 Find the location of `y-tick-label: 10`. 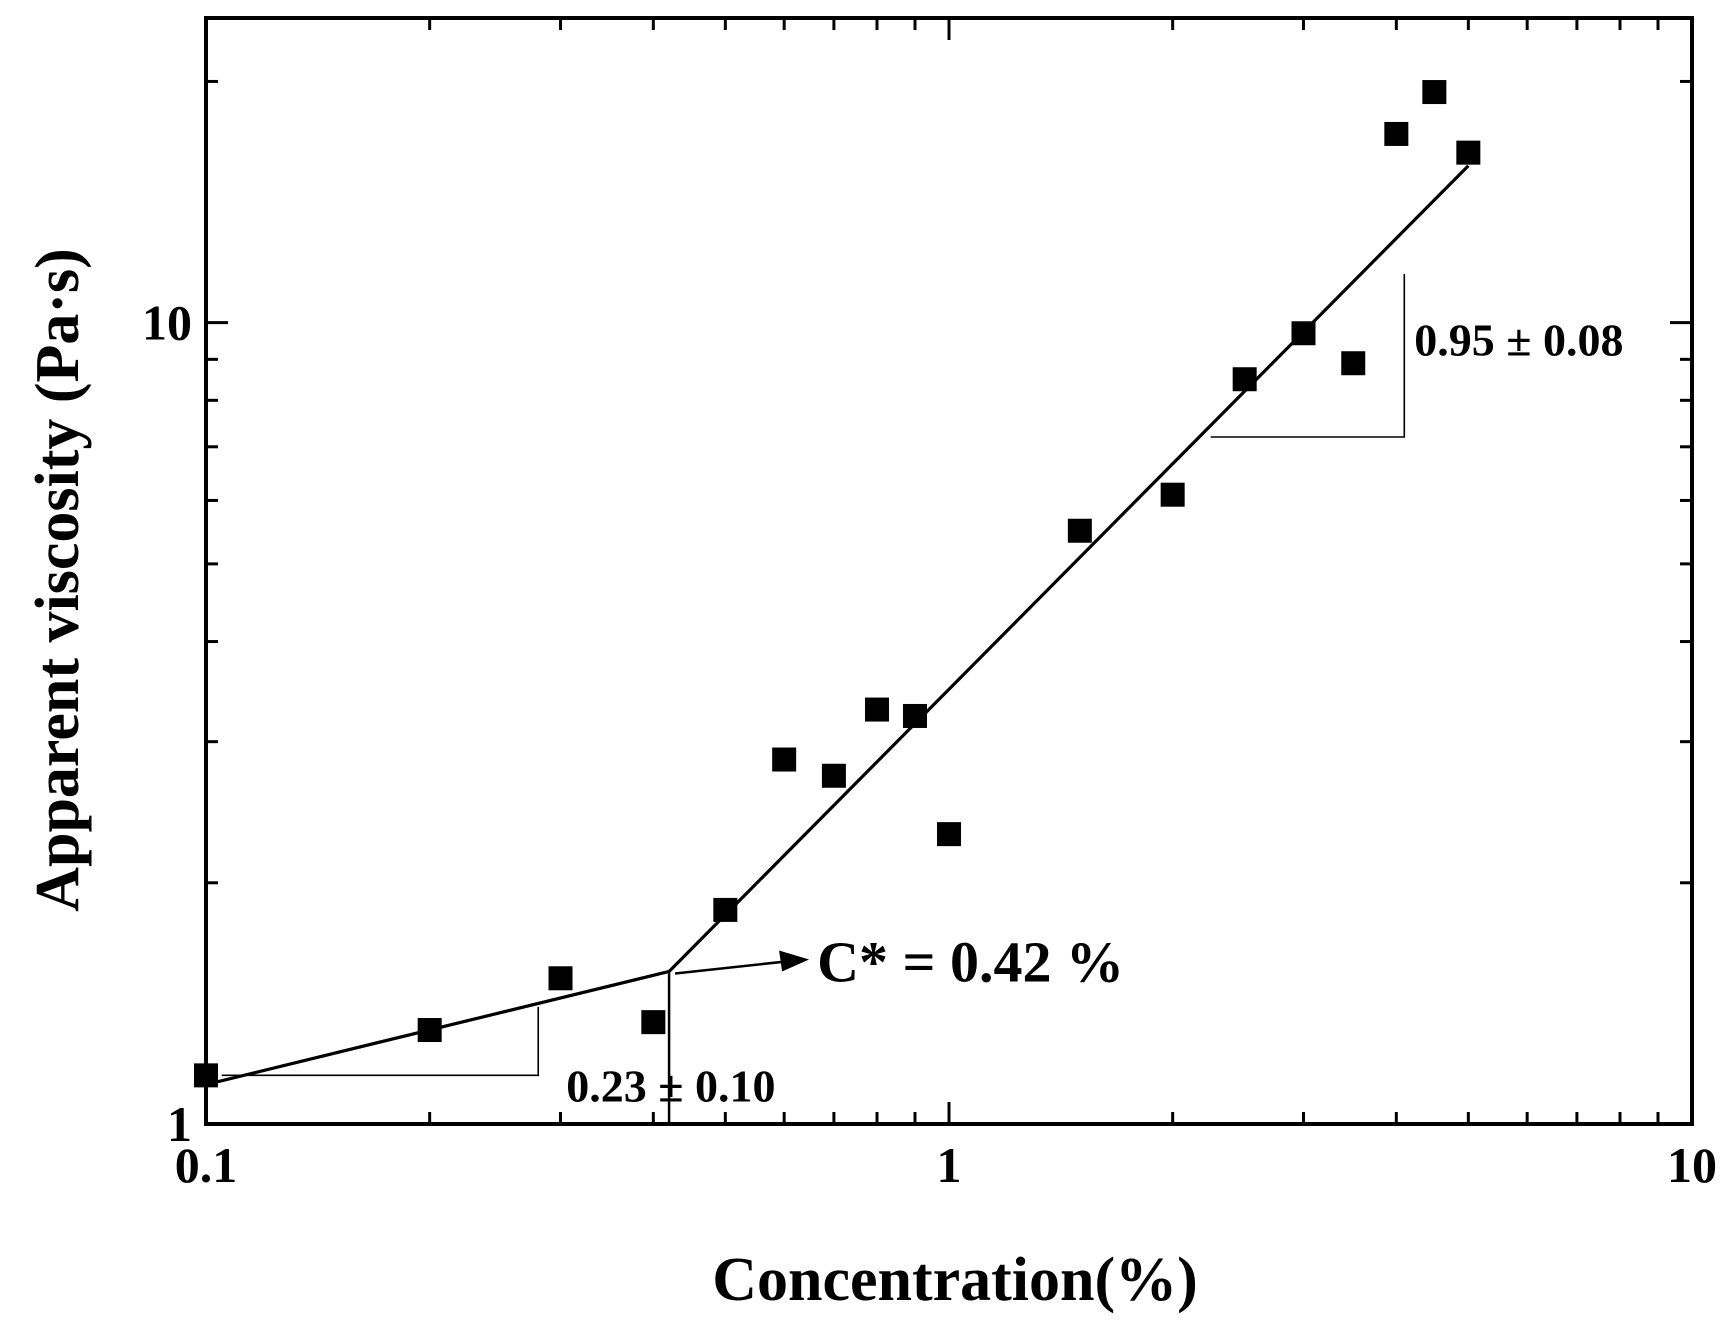

y-tick-label: 10 is located at coordinates (167, 323).